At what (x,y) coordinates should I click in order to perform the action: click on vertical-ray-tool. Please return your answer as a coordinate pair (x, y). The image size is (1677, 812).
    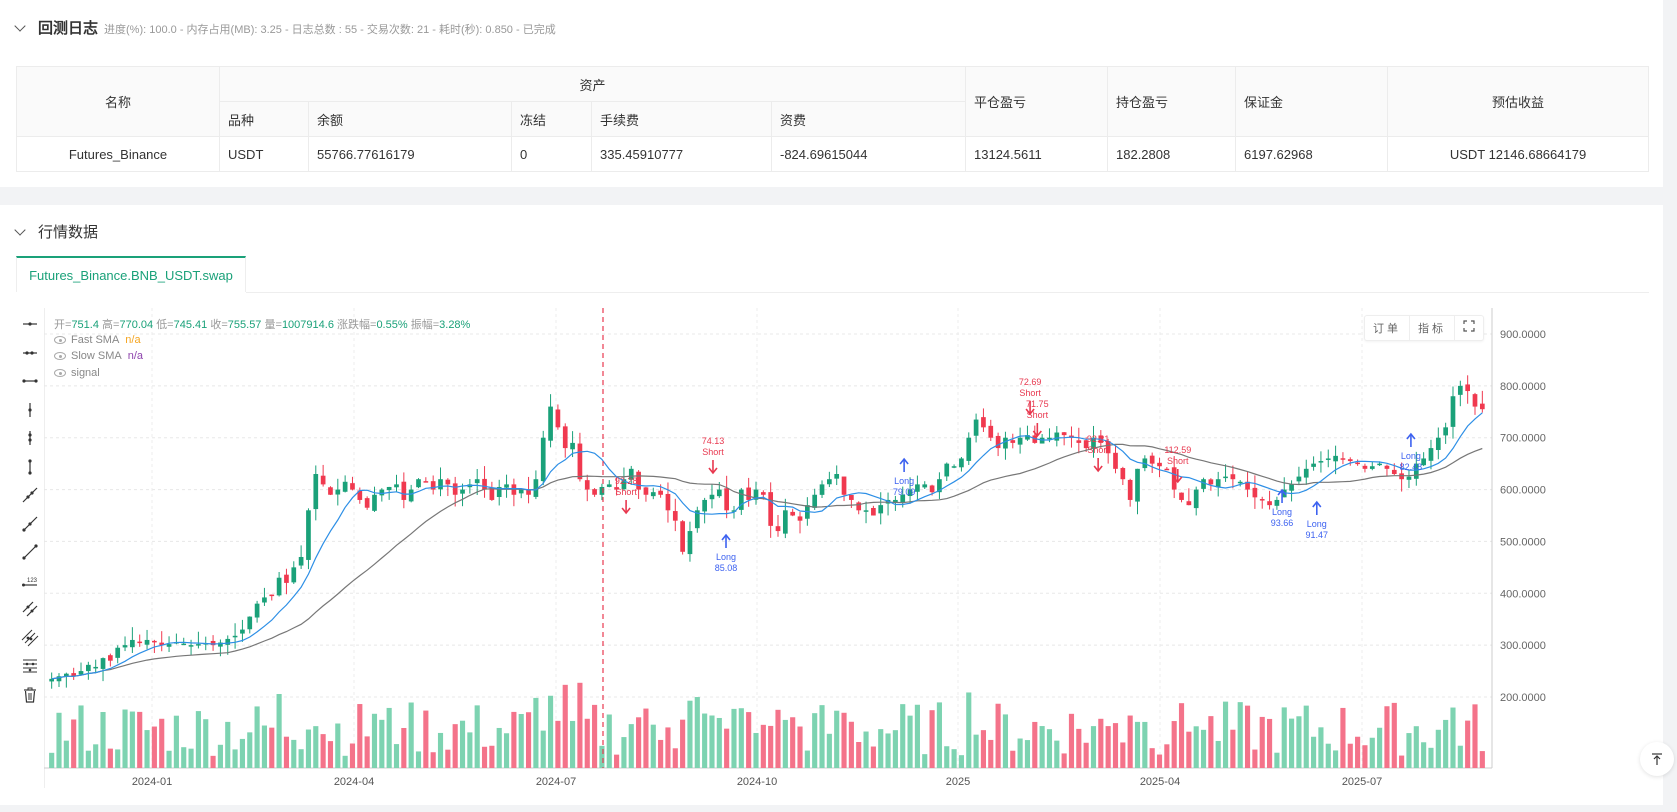
    Looking at the image, I should click on (30, 438).